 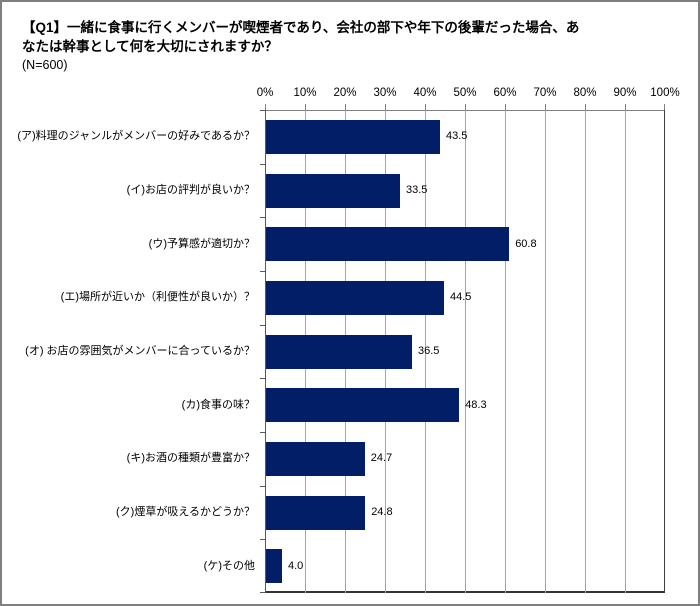 What do you see at coordinates (136, 136) in the screenshot?
I see `category-label: (ア)料理のジャンルがメンバーの好みであるか？` at bounding box center [136, 136].